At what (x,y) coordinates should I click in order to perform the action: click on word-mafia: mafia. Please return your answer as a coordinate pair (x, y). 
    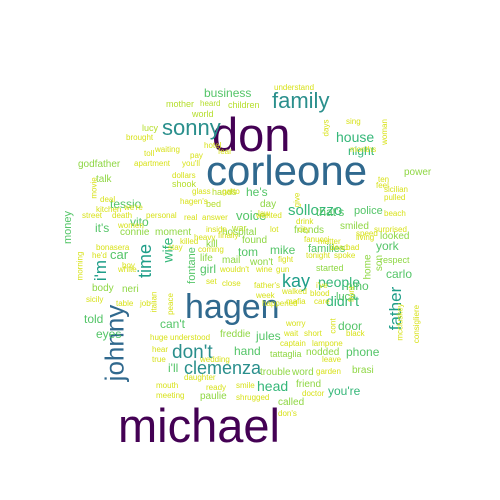
    Looking at the image, I should click on (296, 301).